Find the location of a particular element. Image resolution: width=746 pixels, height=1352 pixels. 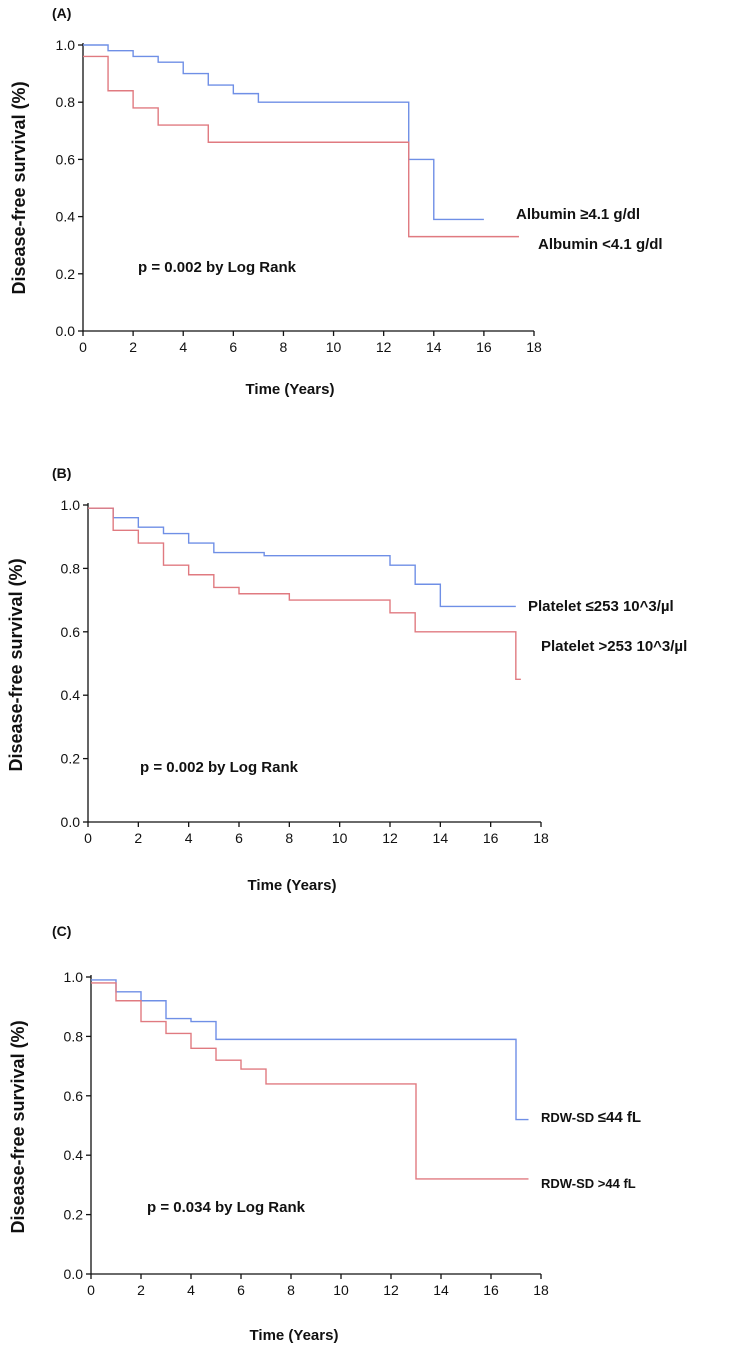

legend-platelet-low: Platelet ≤253 10^3/µl is located at coordinates (601, 606).